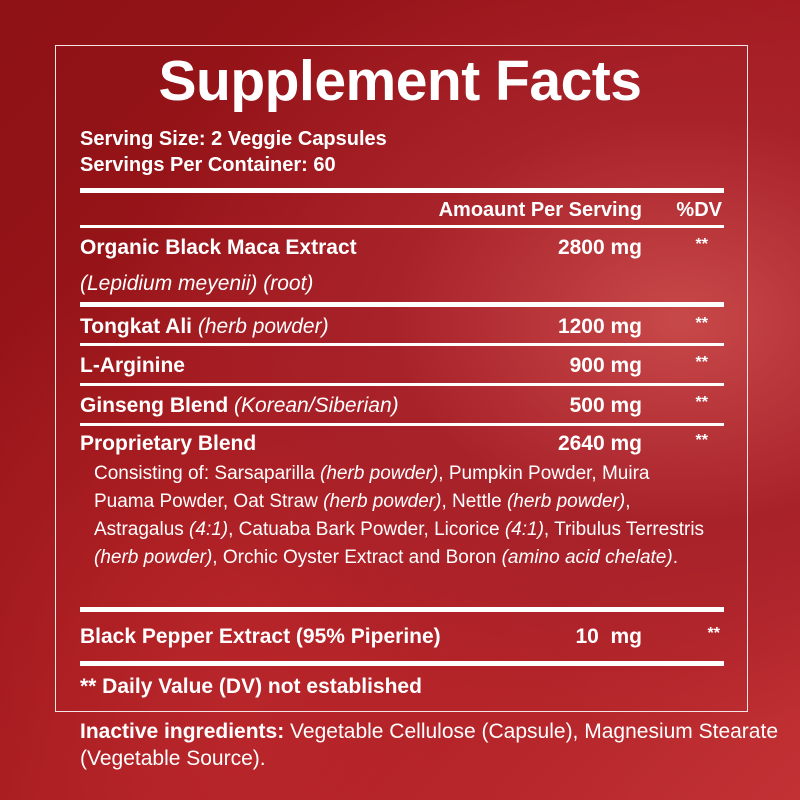 This screenshot has height=800, width=800. Describe the element at coordinates (599, 326) in the screenshot. I see `ingredient-amount: 1200 mg` at that location.